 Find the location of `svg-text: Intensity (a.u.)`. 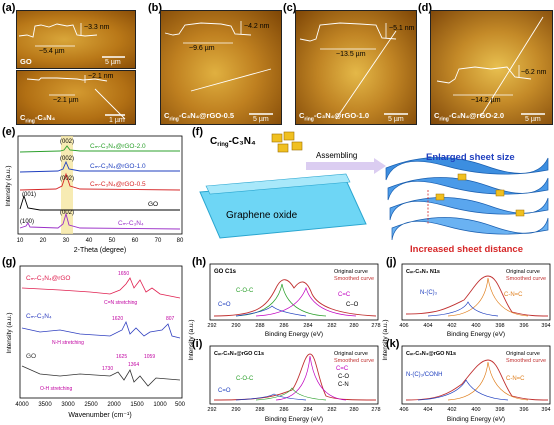

svg-text: Intensity (a.u.) is located at coordinates (385, 339).